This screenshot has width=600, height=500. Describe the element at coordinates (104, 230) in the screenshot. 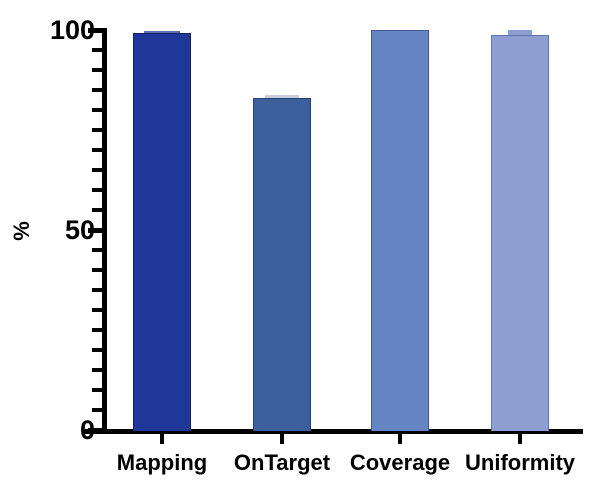

I see `y-axis-line` at that location.